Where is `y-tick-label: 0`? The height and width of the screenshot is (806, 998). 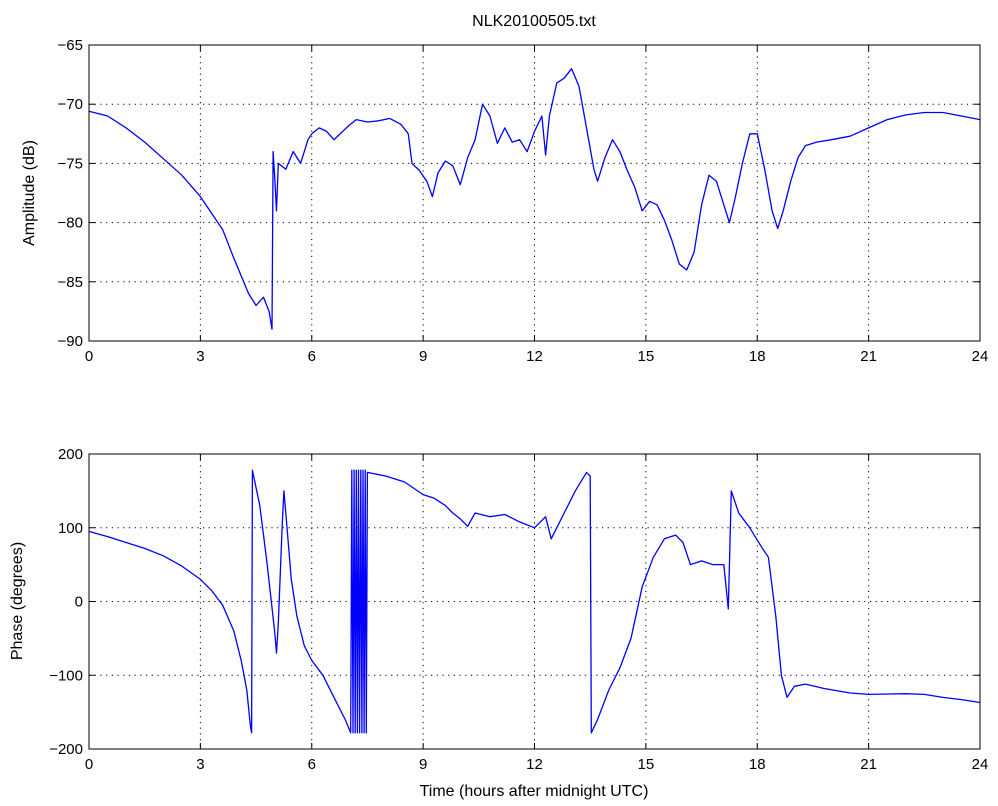
y-tick-label: 0 is located at coordinates (79, 602).